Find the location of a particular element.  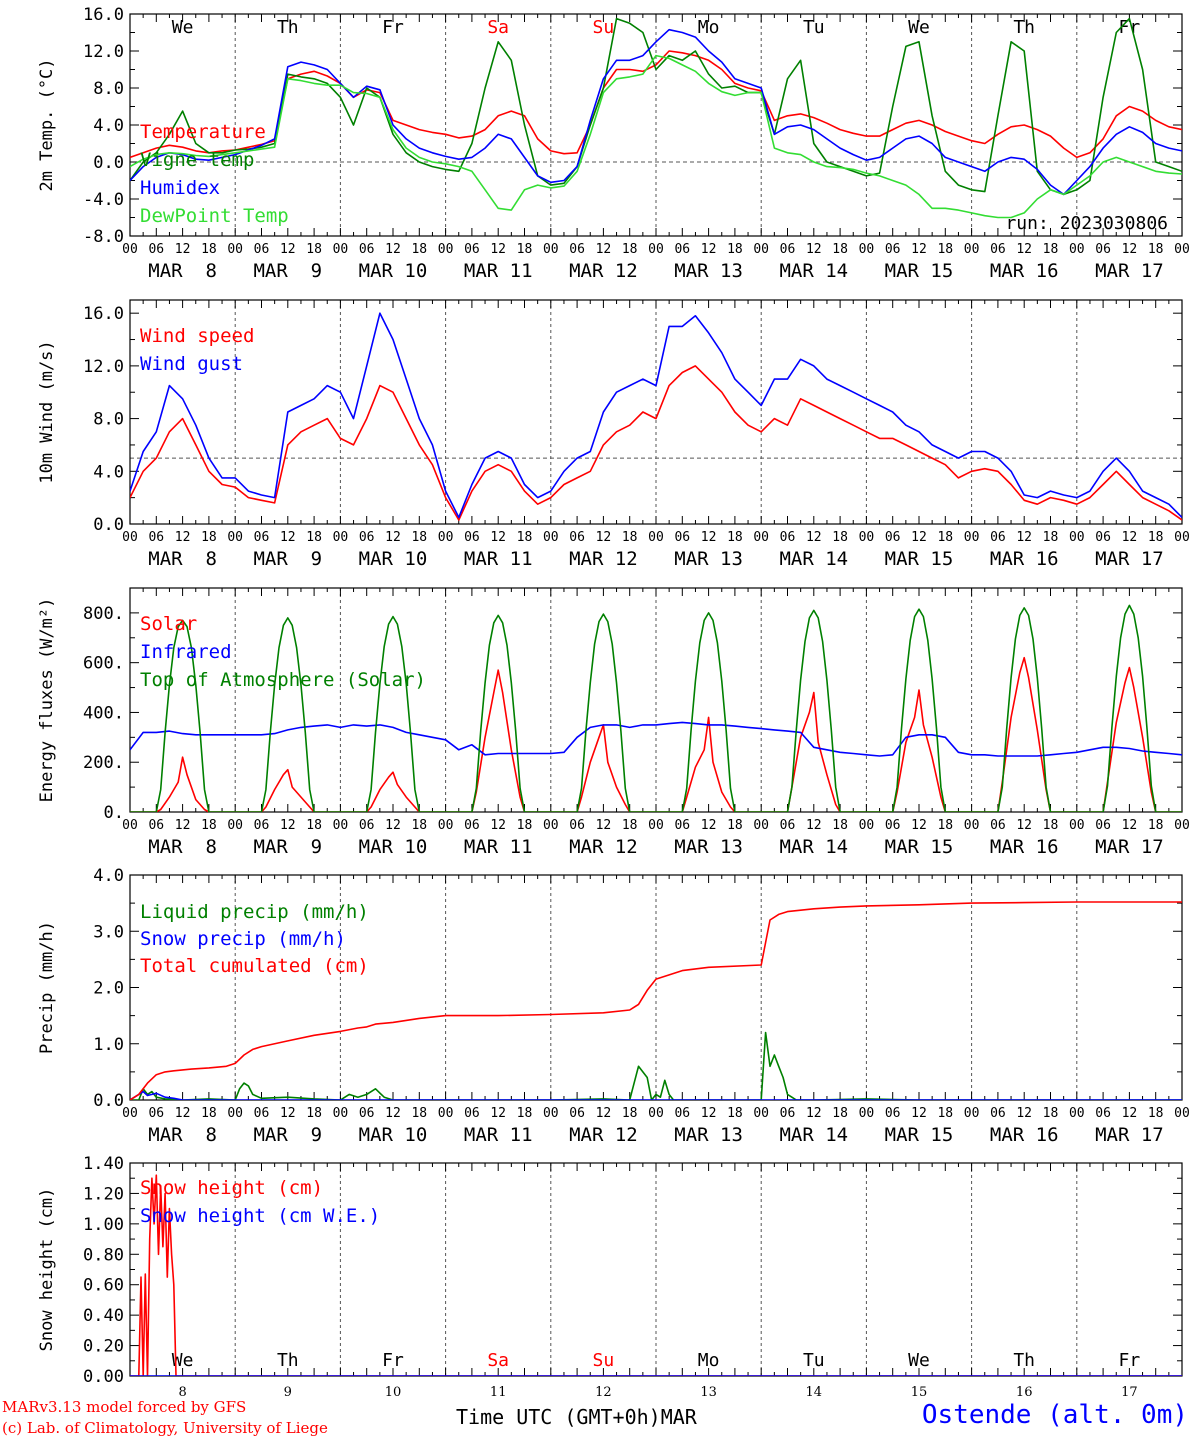

legend-entry: Humidex is located at coordinates (180, 188).